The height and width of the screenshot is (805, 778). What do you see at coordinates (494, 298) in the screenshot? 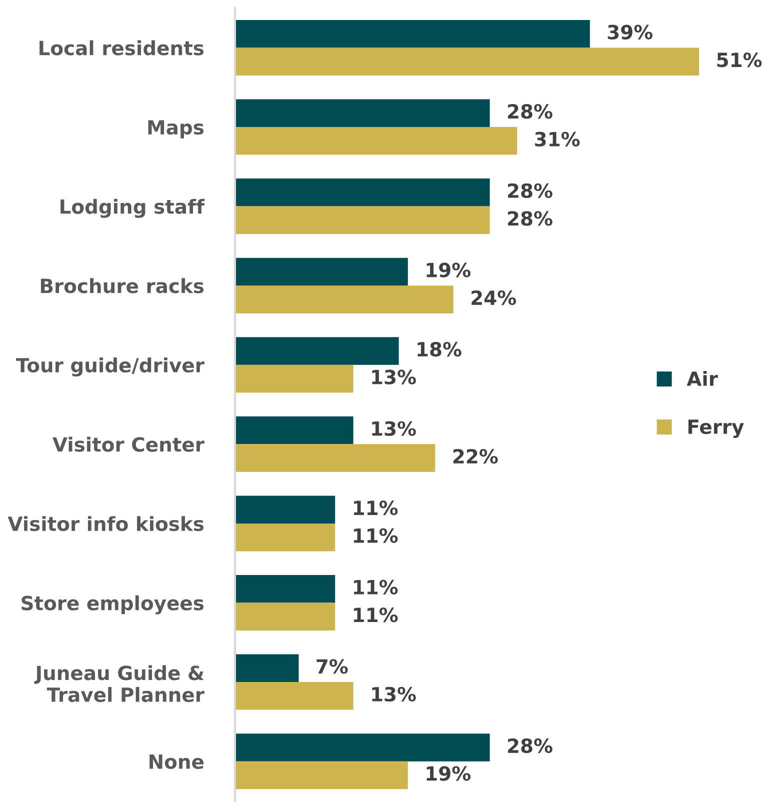
I see `data-label: 24%` at bounding box center [494, 298].